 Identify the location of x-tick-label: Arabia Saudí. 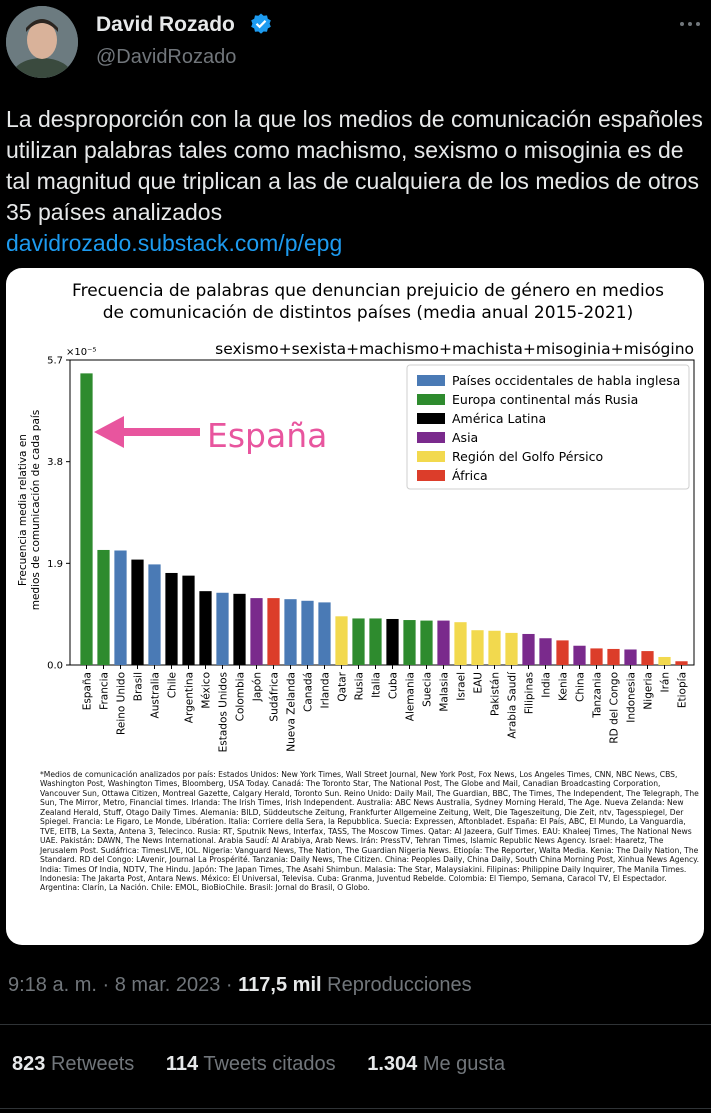
(513, 705).